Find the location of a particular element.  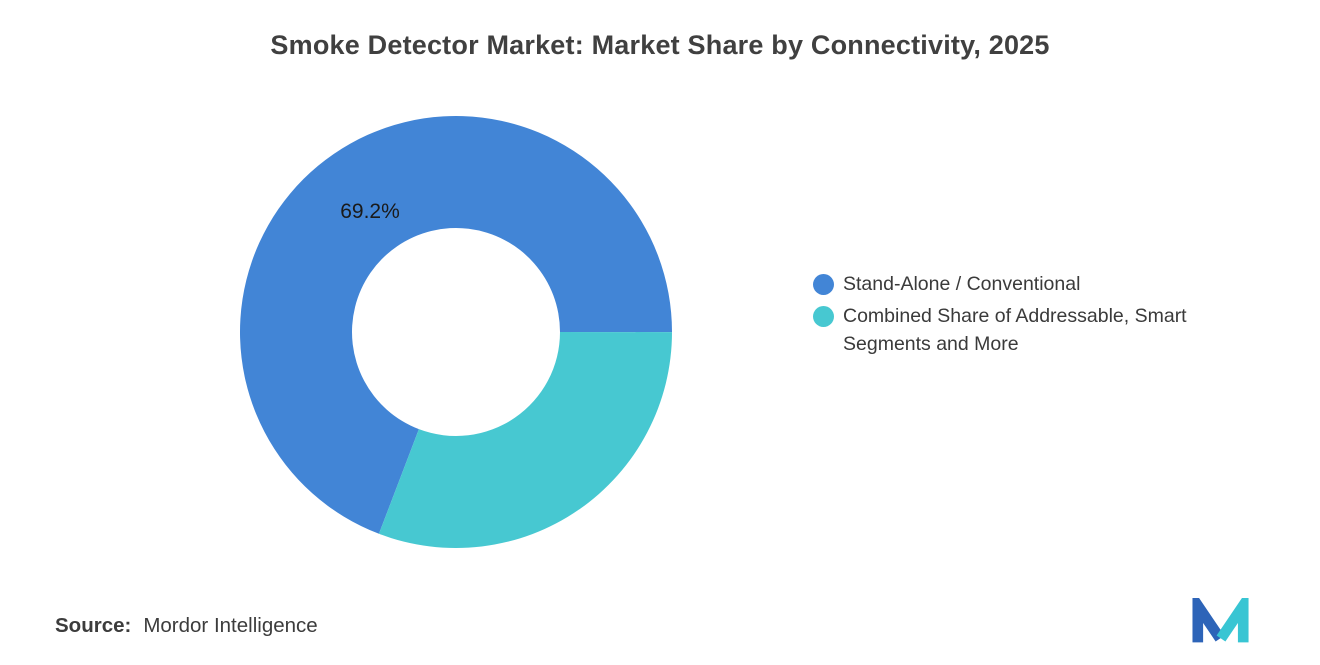

source-value: Mordor Intelligence is located at coordinates (230, 625).